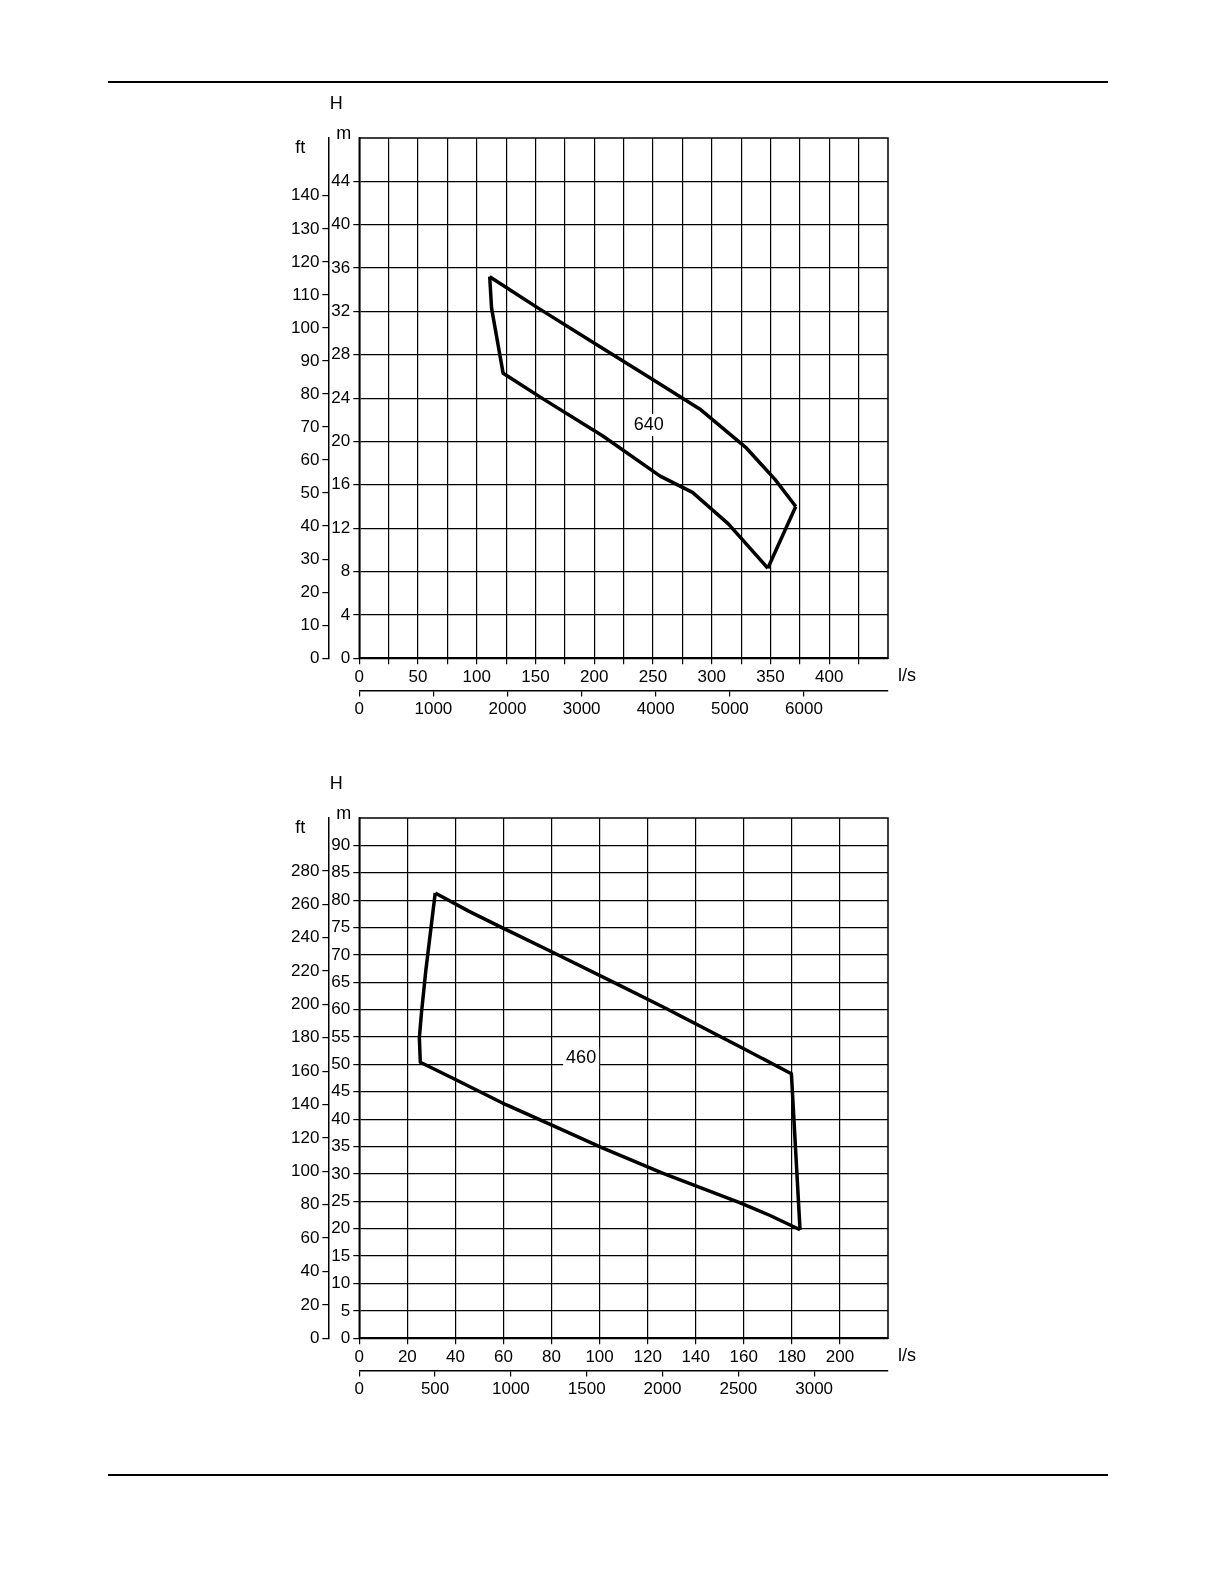 The width and height of the screenshot is (1224, 1584). Describe the element at coordinates (310, 492) in the screenshot. I see `y2-tick-label: 50` at that location.